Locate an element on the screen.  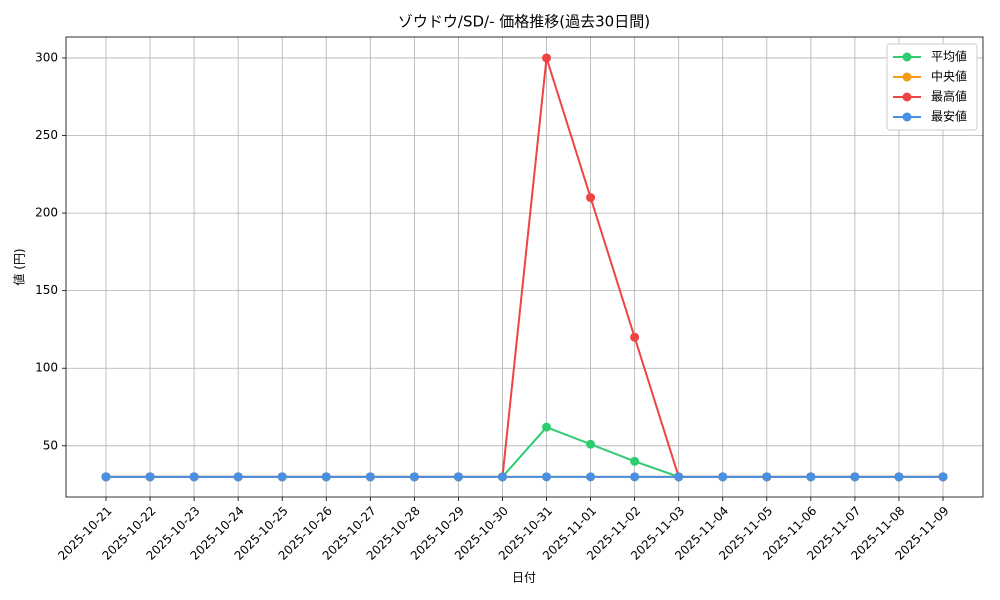
legend-label: 平均値 is located at coordinates (949, 56).